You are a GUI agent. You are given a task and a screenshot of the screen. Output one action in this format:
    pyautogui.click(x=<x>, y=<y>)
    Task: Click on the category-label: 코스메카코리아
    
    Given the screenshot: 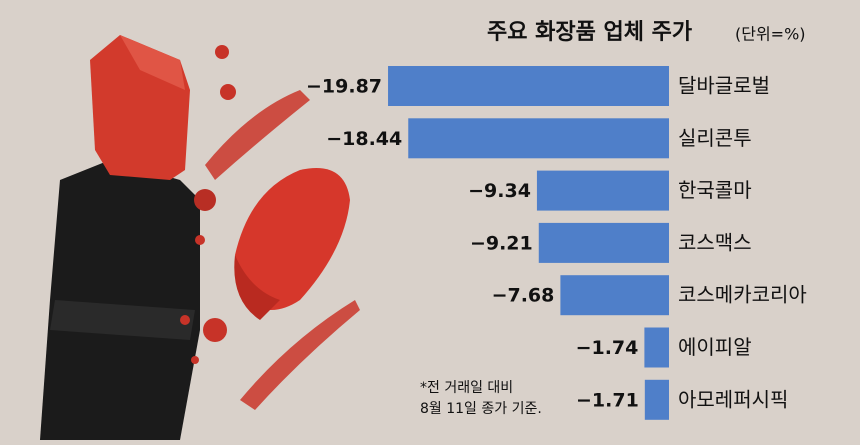 What is the action you would take?
    pyautogui.click(x=742, y=295)
    